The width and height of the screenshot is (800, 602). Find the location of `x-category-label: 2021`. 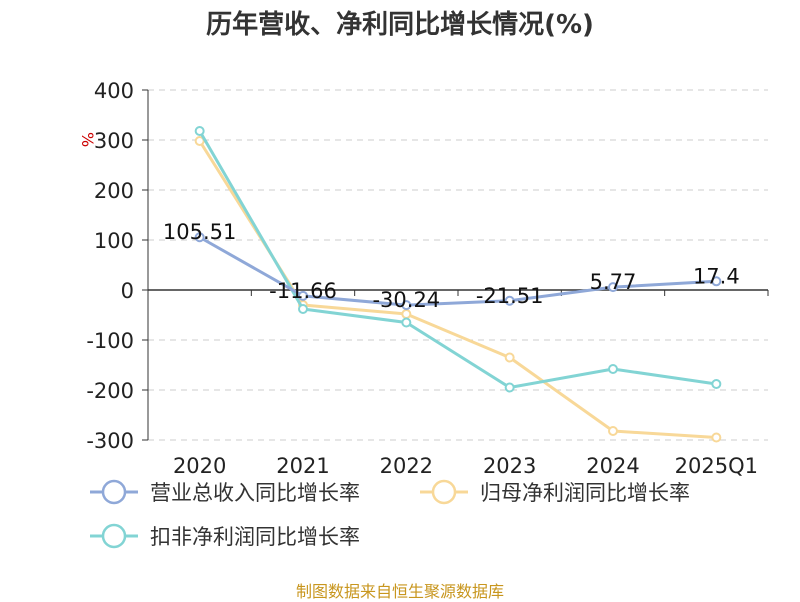

x-category-label: 2021 is located at coordinates (302, 466).